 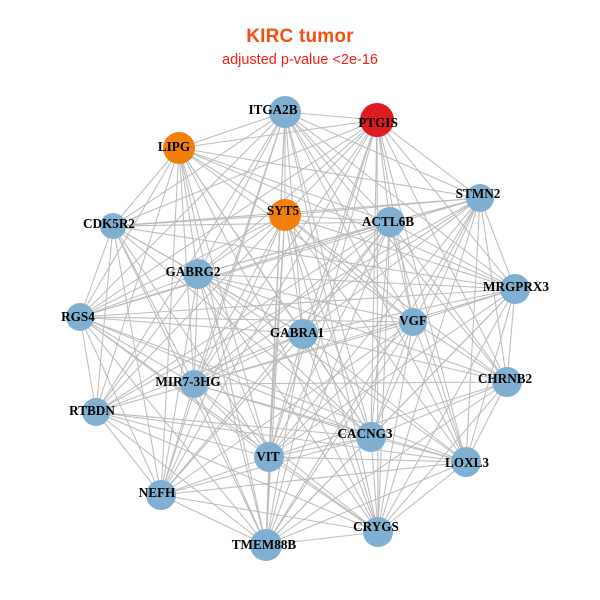 I want to click on graph-node-actl6b, so click(x=390, y=222).